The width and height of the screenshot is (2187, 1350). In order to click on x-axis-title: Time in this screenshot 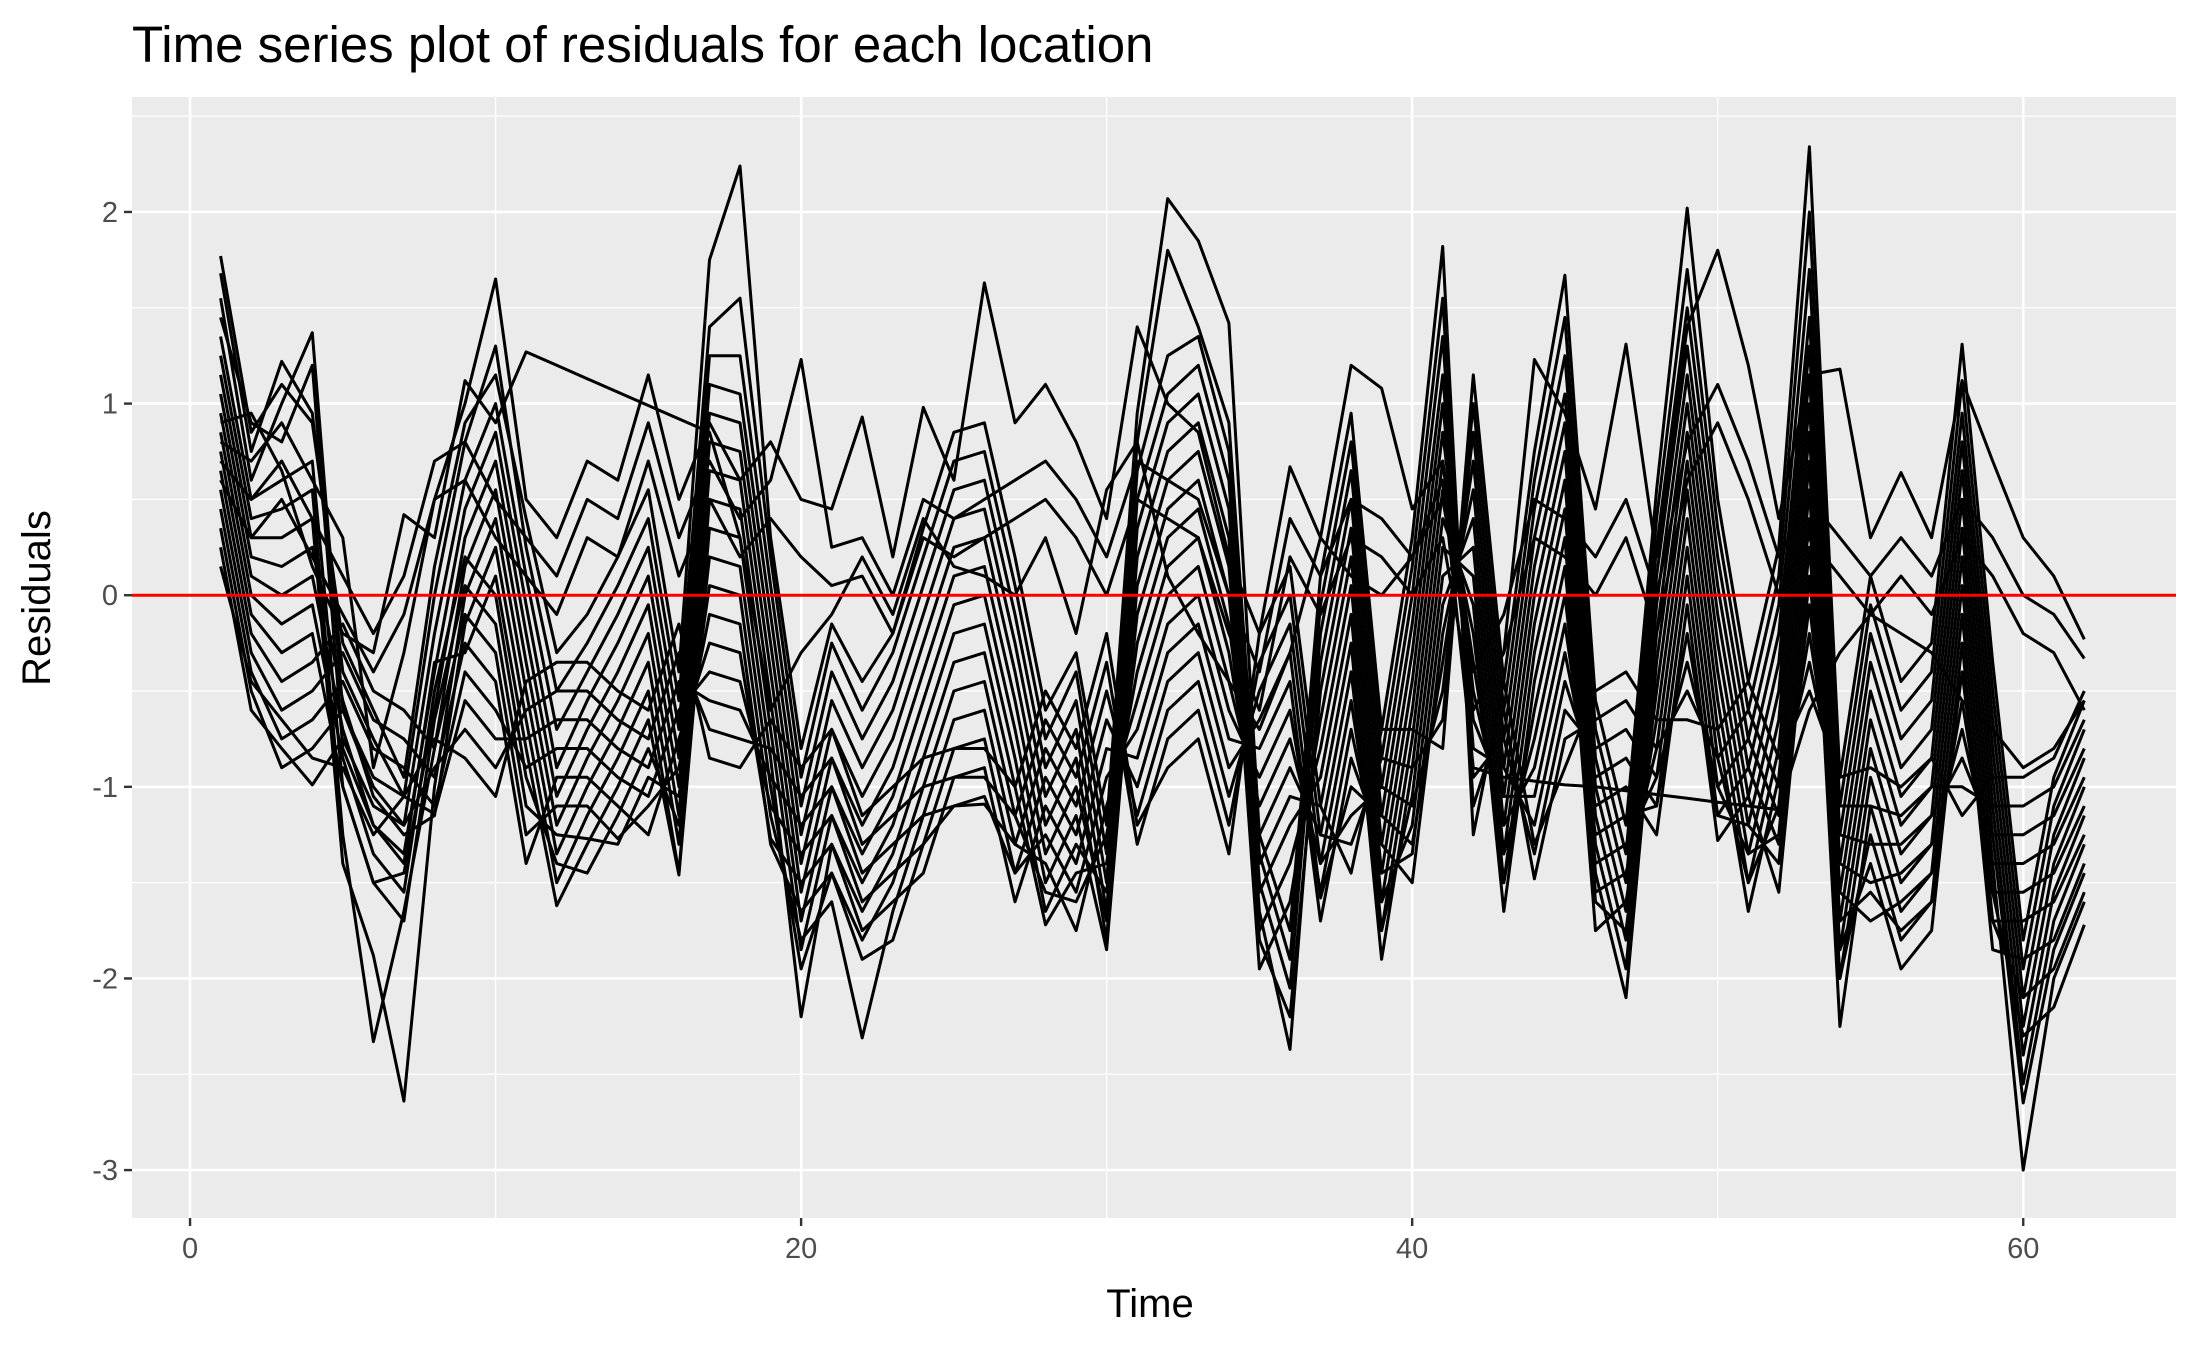, I will do `click(1149, 1304)`.